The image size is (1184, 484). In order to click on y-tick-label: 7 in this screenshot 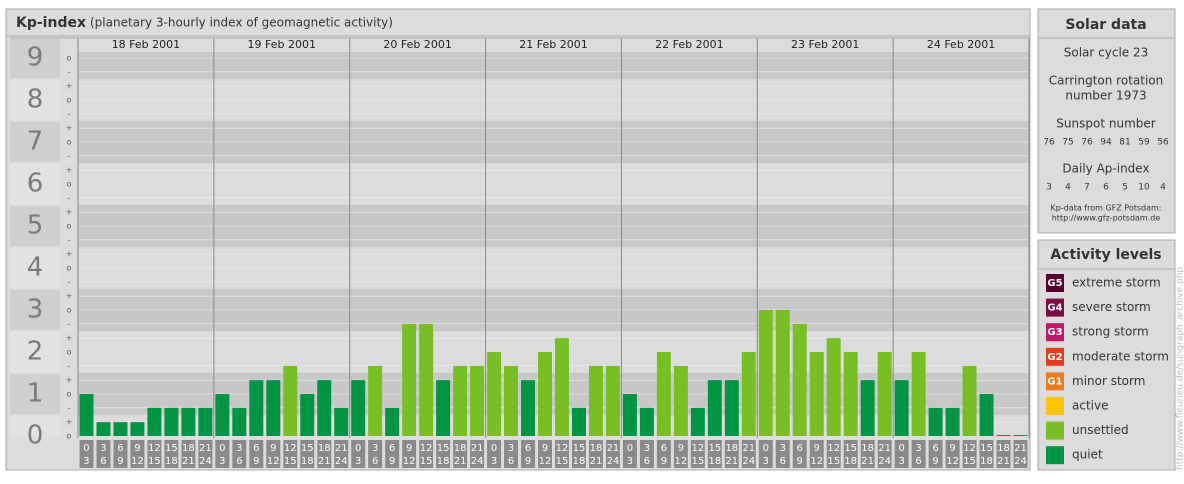, I will do `click(35, 142)`.